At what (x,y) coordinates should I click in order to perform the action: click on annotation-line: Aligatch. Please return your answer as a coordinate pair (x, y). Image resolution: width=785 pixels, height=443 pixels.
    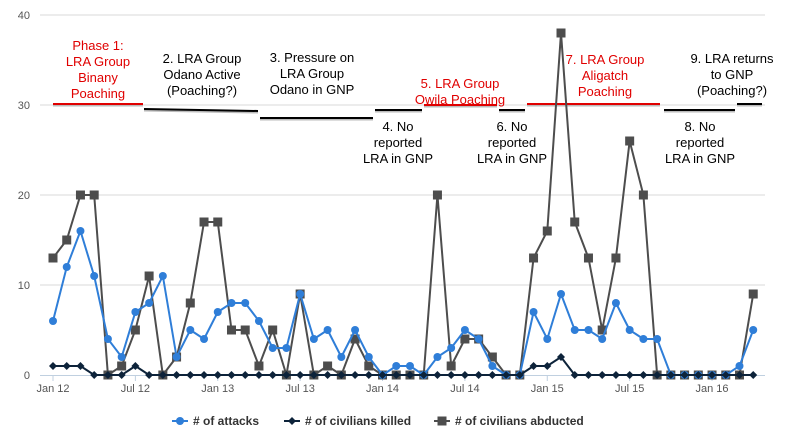
    Looking at the image, I should click on (605, 75).